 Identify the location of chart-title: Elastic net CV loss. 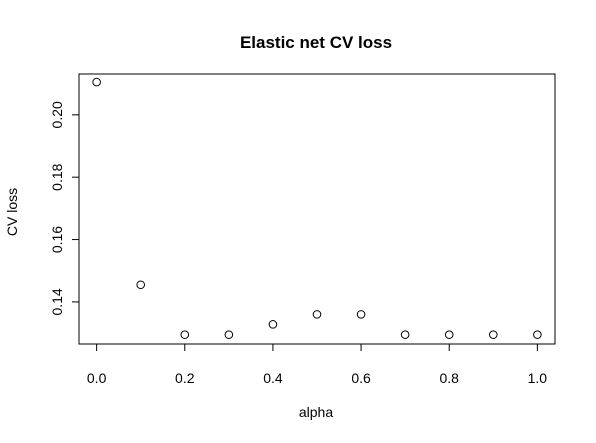
(316, 42).